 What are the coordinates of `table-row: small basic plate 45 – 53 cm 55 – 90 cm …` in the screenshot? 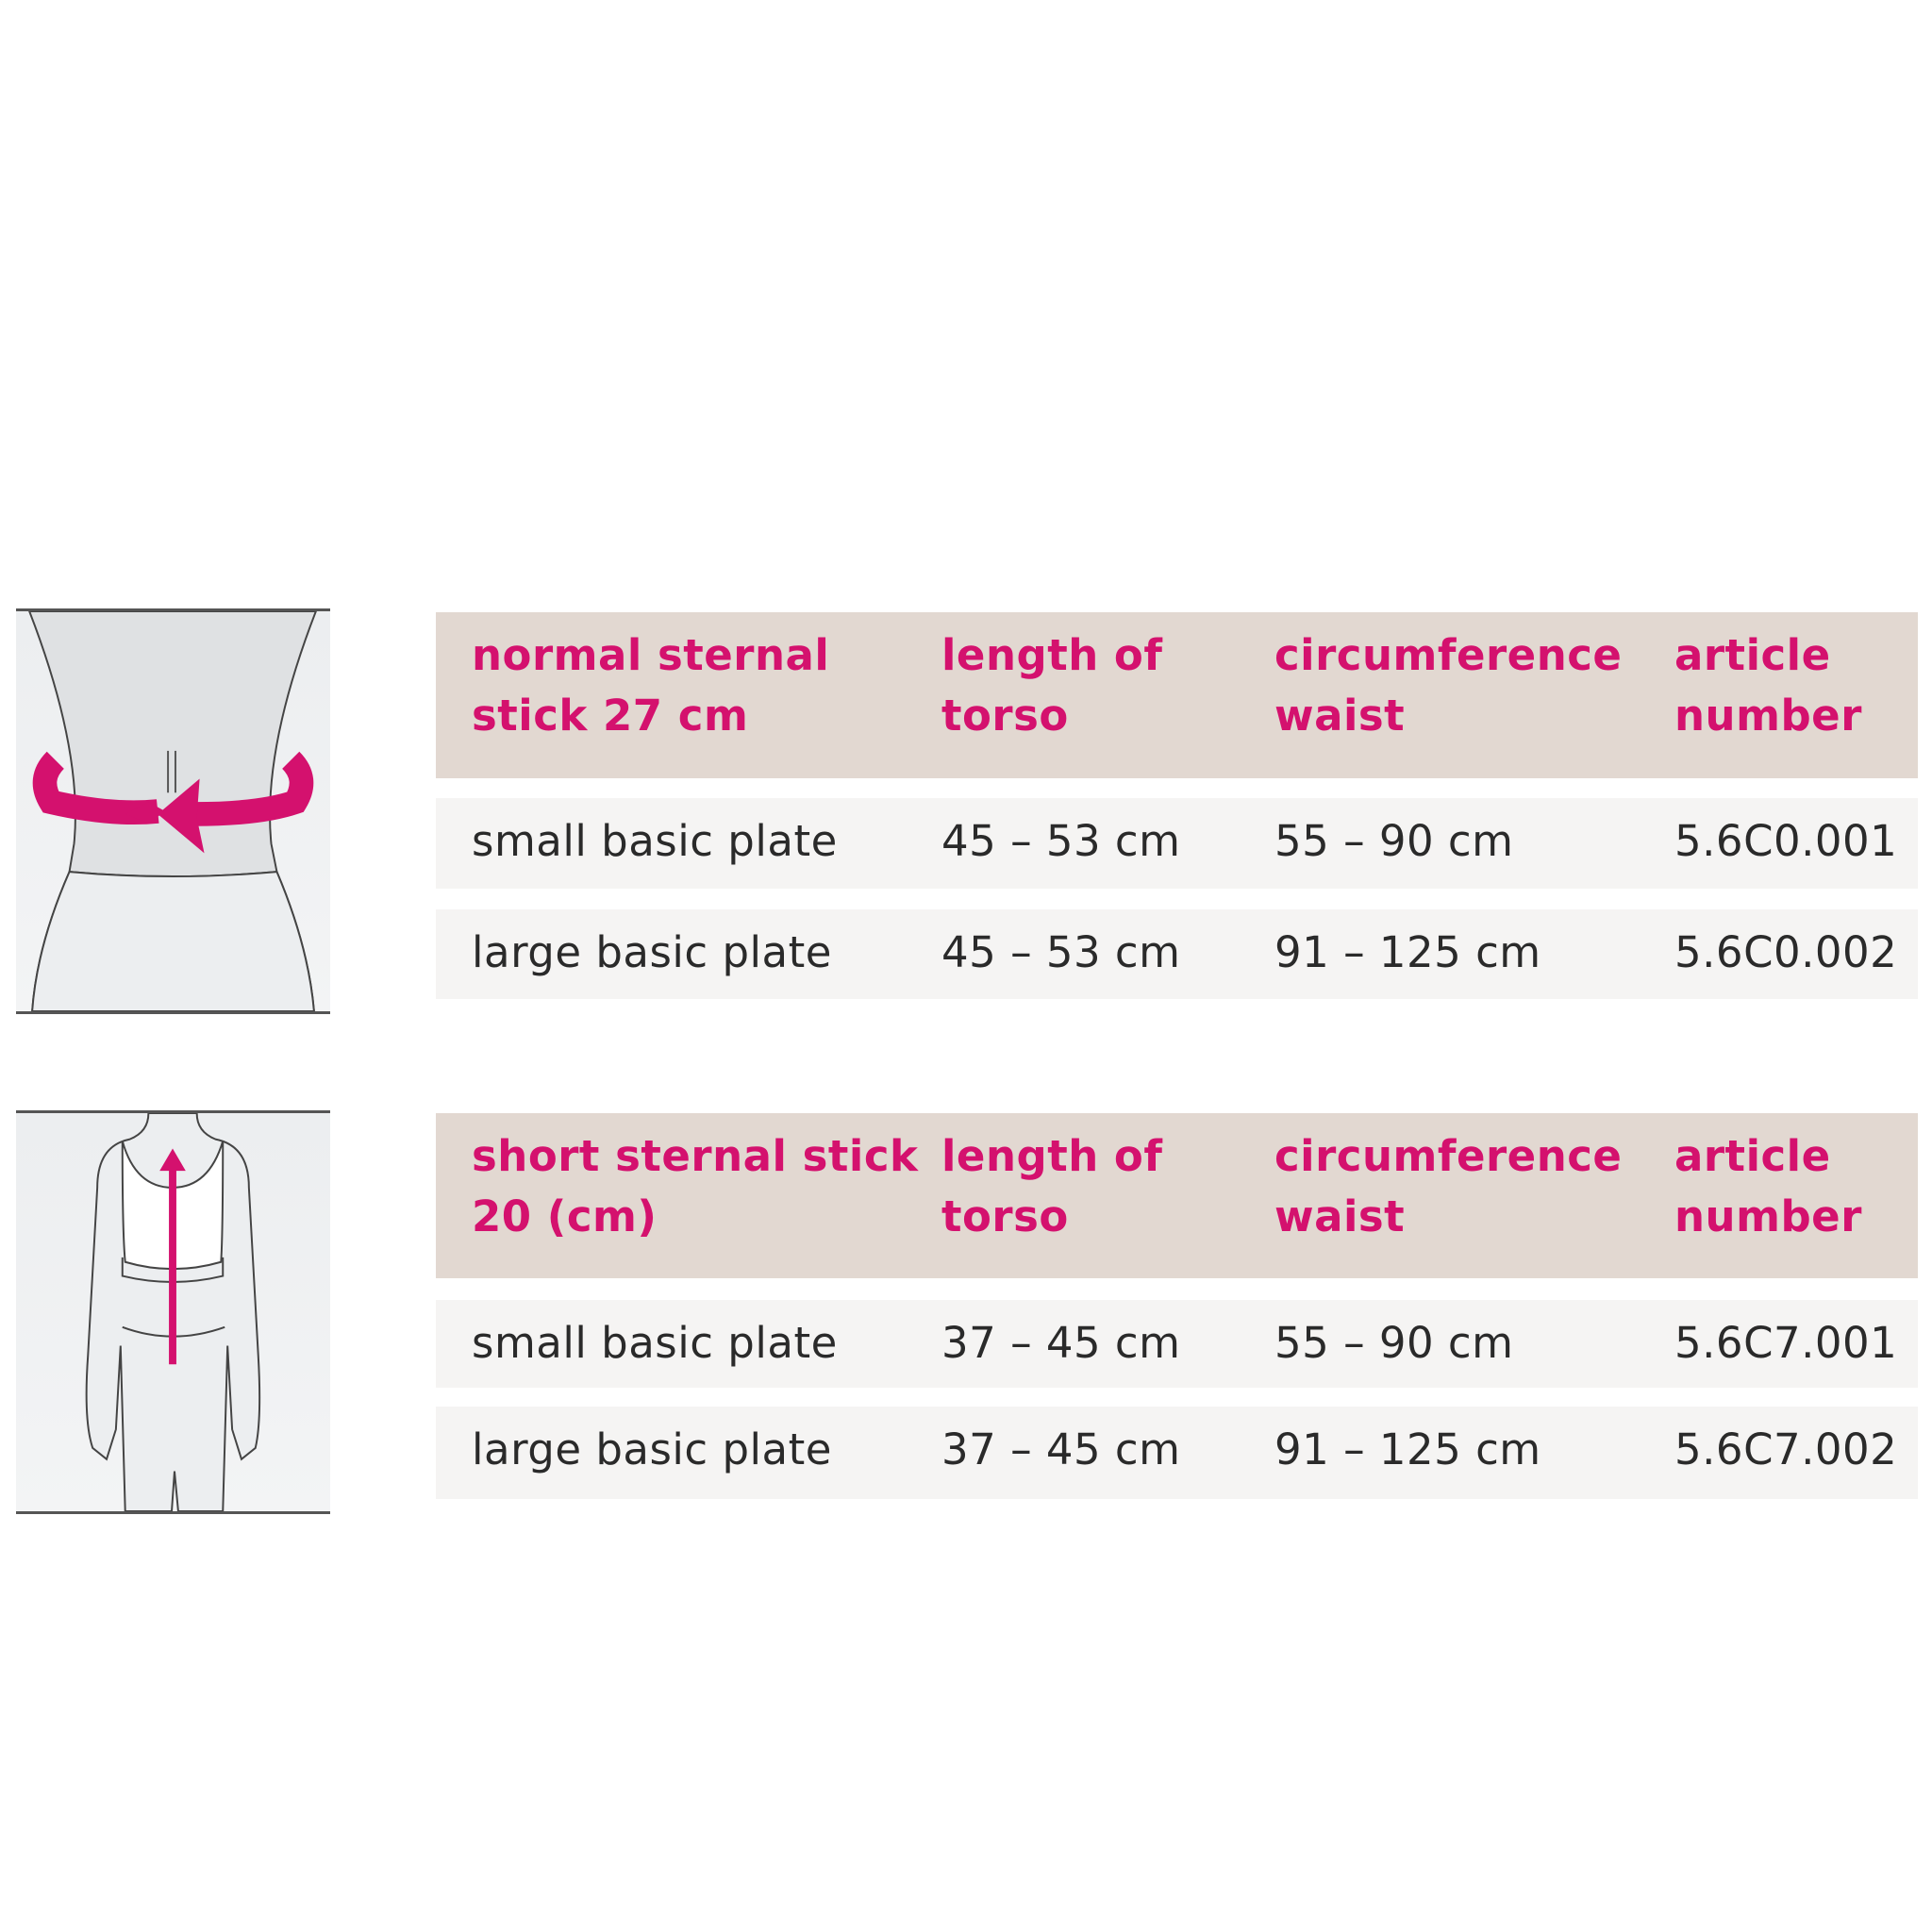 It's located at (1177, 844).